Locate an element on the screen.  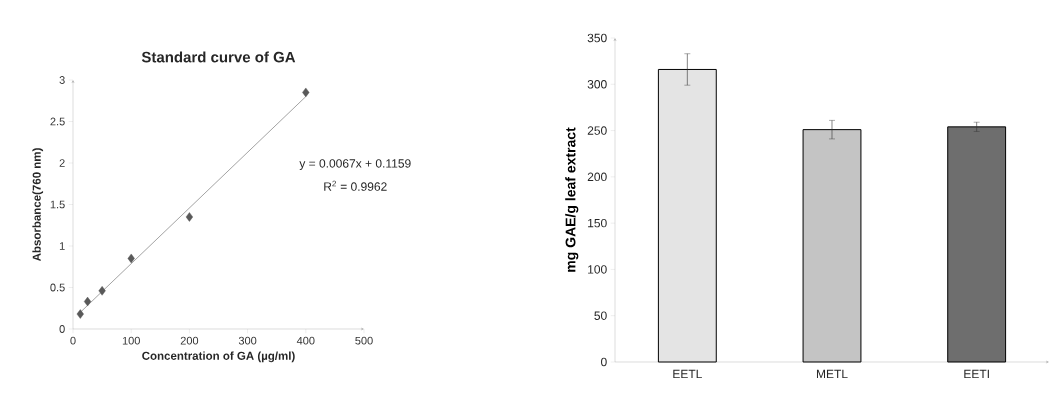
x-tick-label: 100 is located at coordinates (131, 340).